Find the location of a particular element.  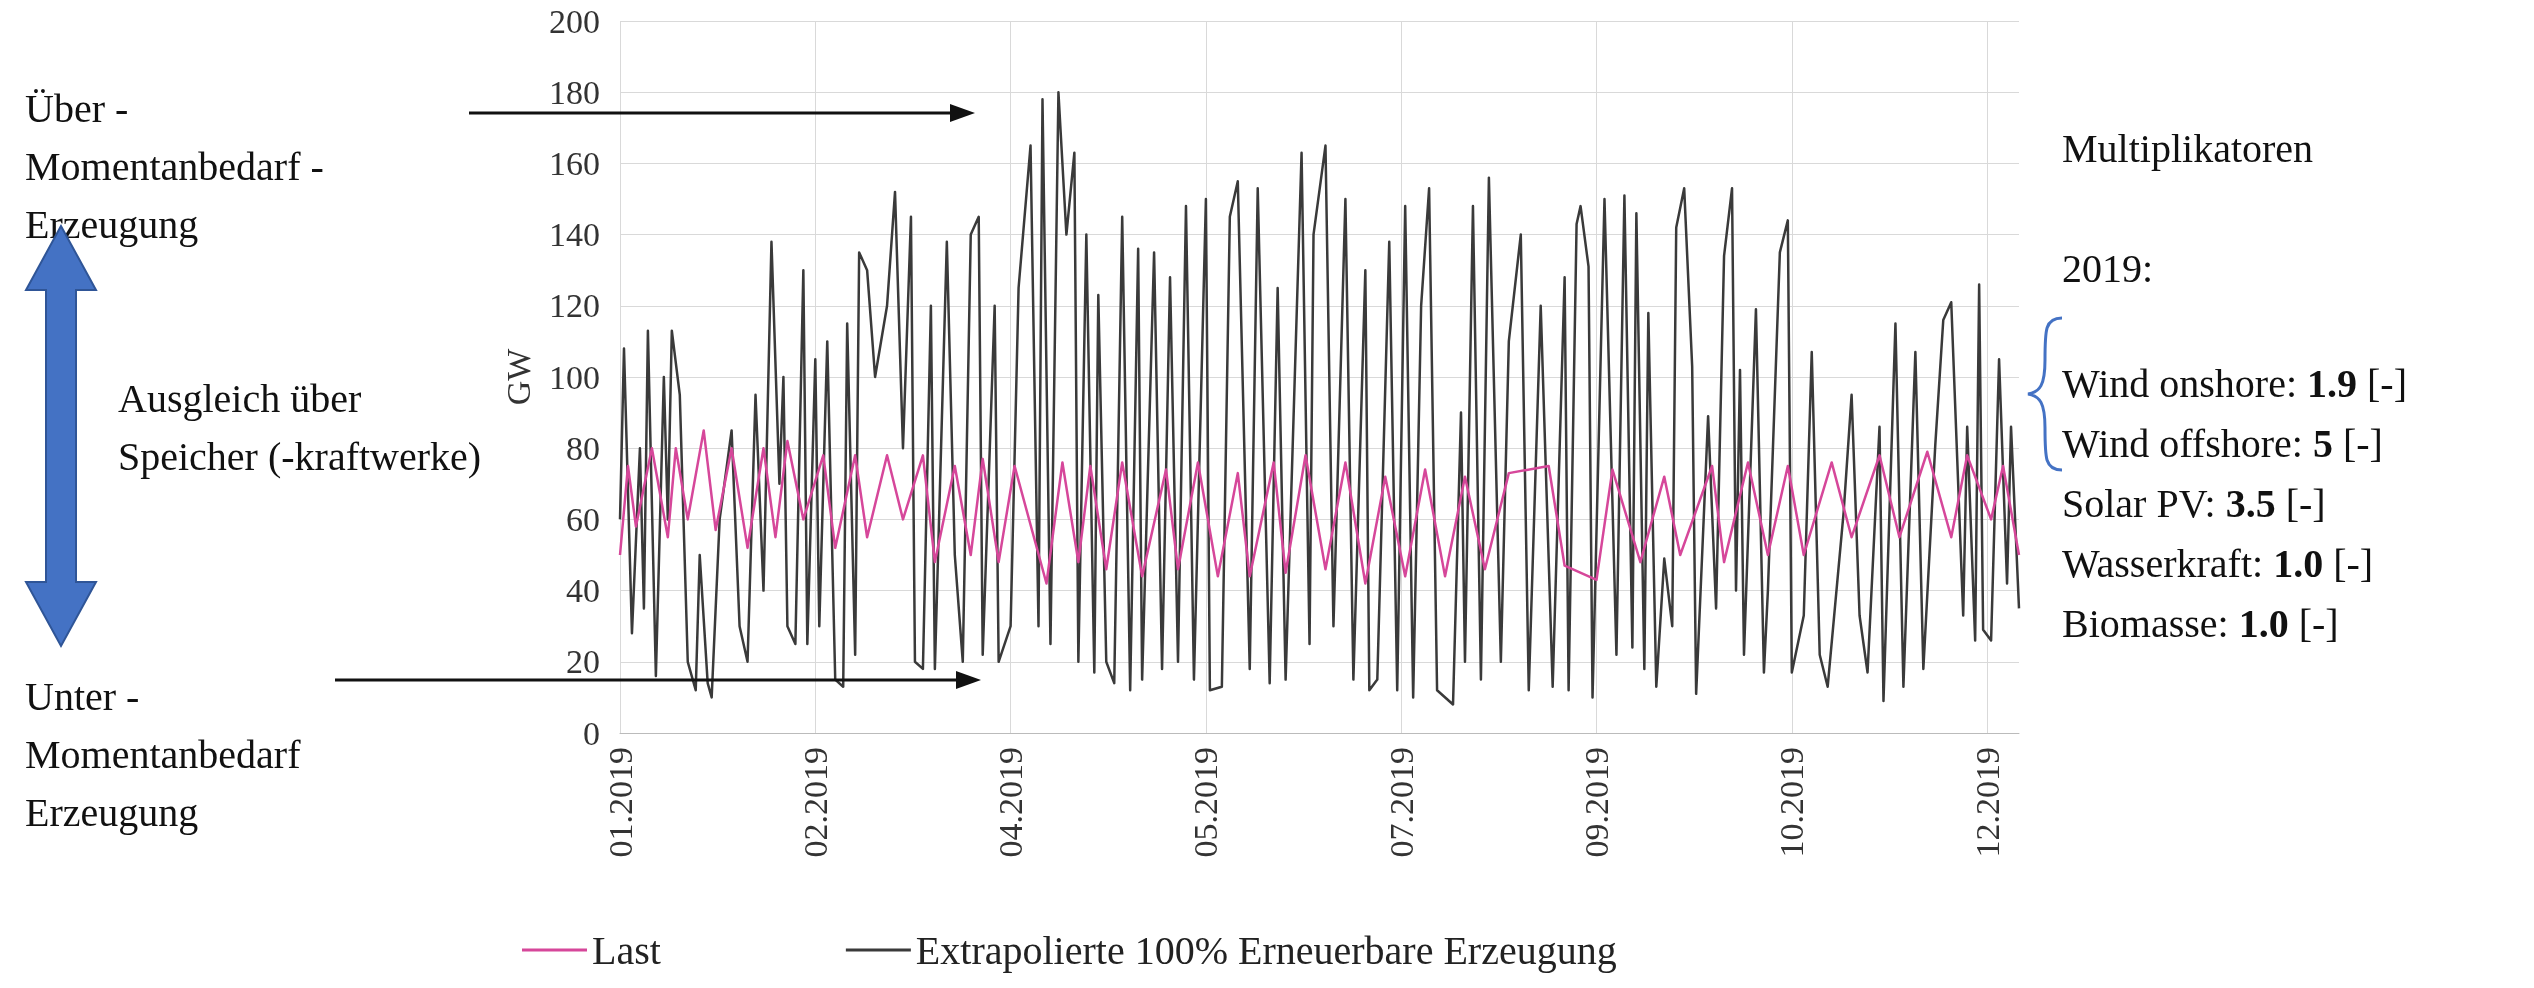

text: 2019: is located at coordinates (2108, 269).